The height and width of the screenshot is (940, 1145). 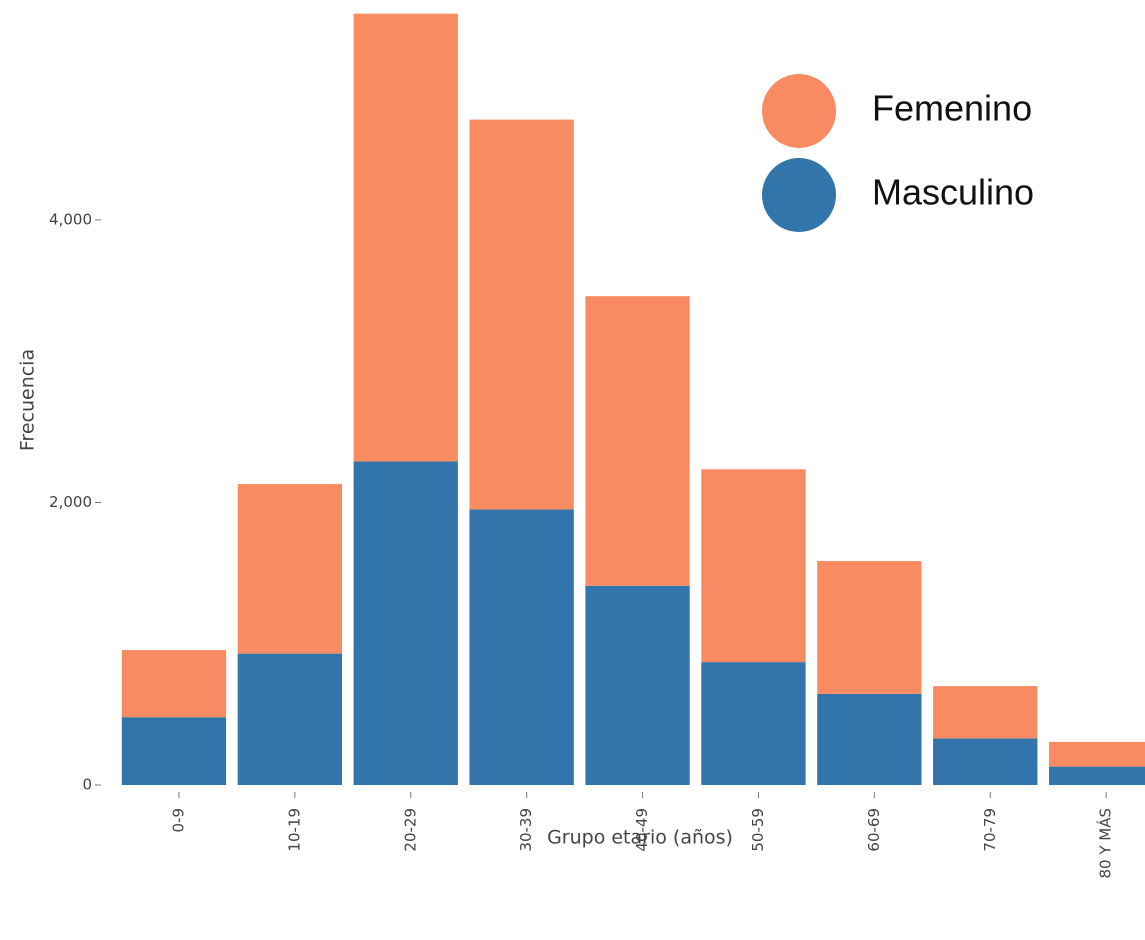 I want to click on x-tick-label: 20-29, so click(x=410, y=830).